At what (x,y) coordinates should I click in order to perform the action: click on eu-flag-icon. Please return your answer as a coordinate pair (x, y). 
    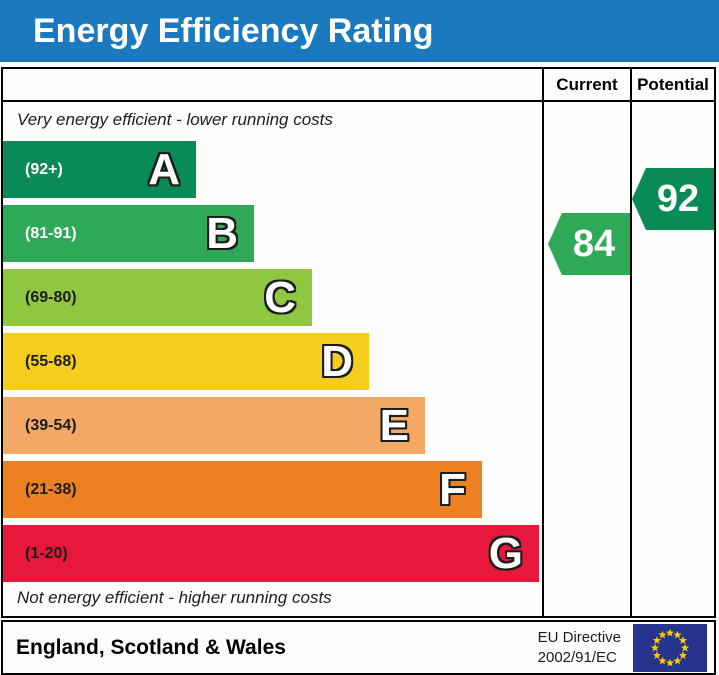
    Looking at the image, I should click on (670, 647).